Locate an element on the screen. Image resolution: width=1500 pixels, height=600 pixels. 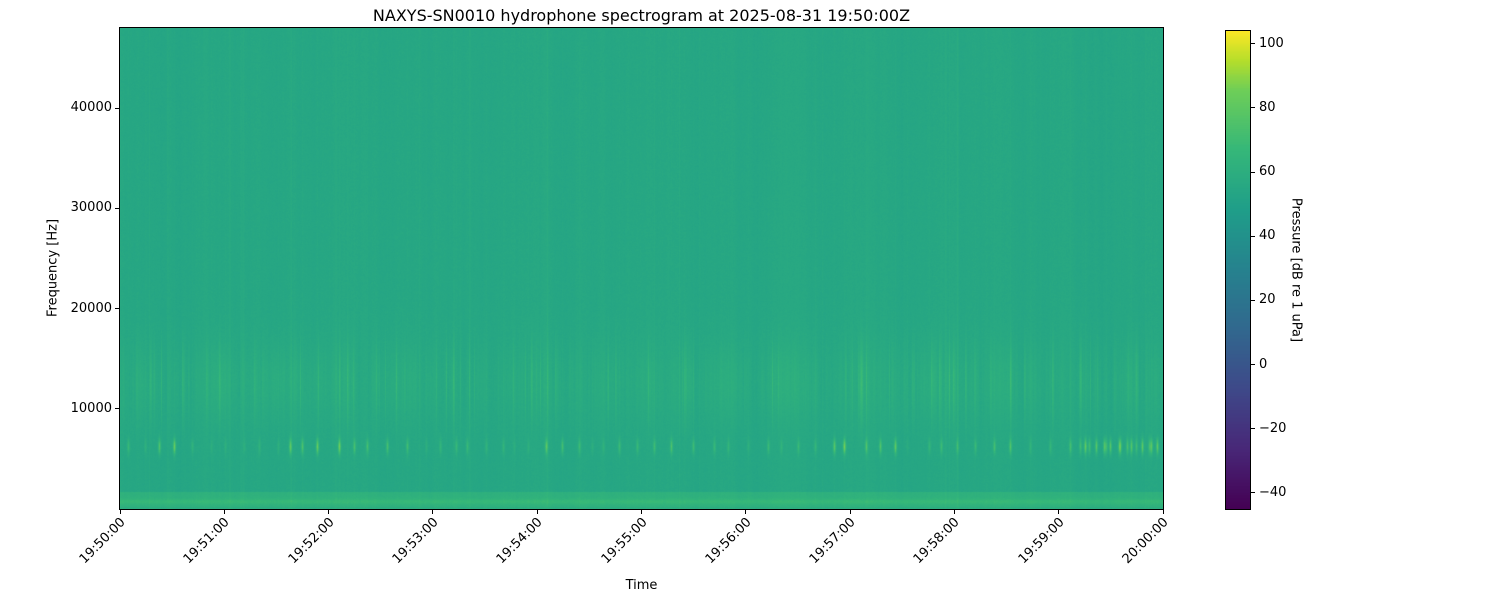
colorbar-tick-label: 20 is located at coordinates (1267, 300).